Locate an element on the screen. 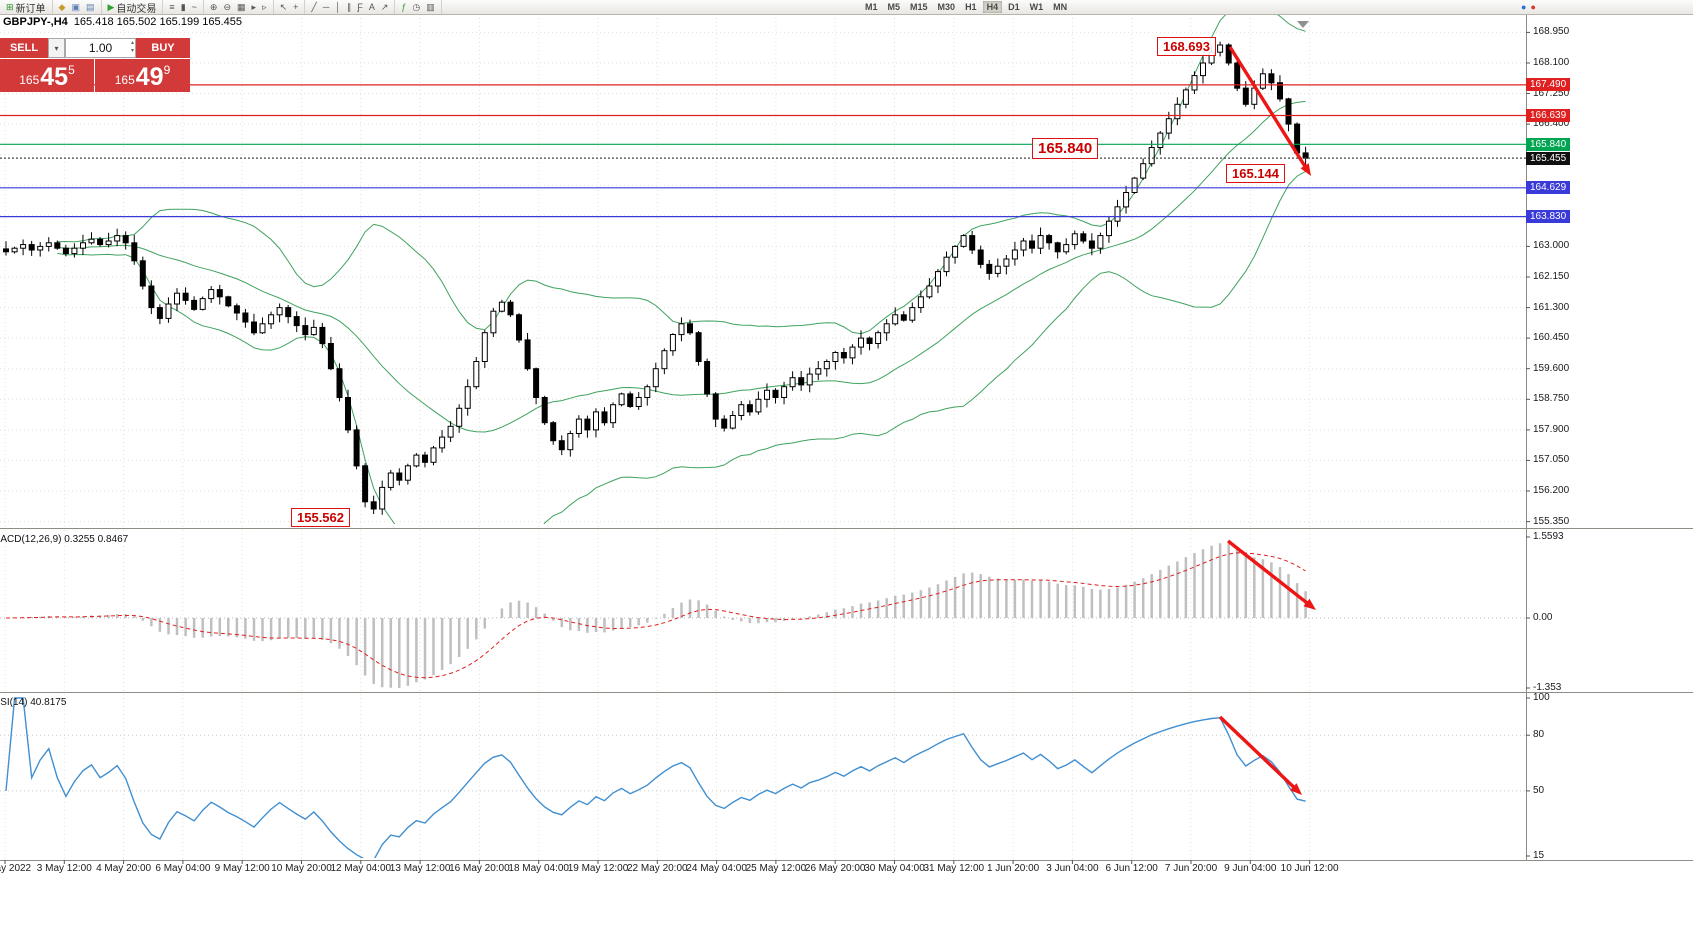  data-window-icon-glyph: ▤ is located at coordinates (90, 6).